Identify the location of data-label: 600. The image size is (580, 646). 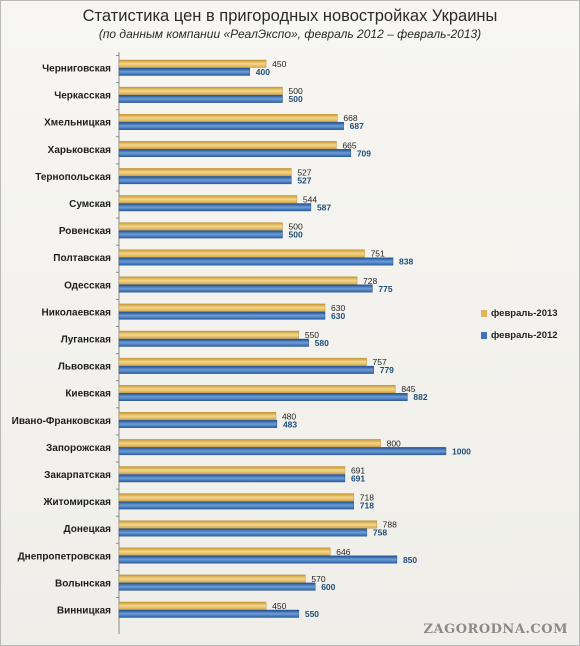
(328, 587).